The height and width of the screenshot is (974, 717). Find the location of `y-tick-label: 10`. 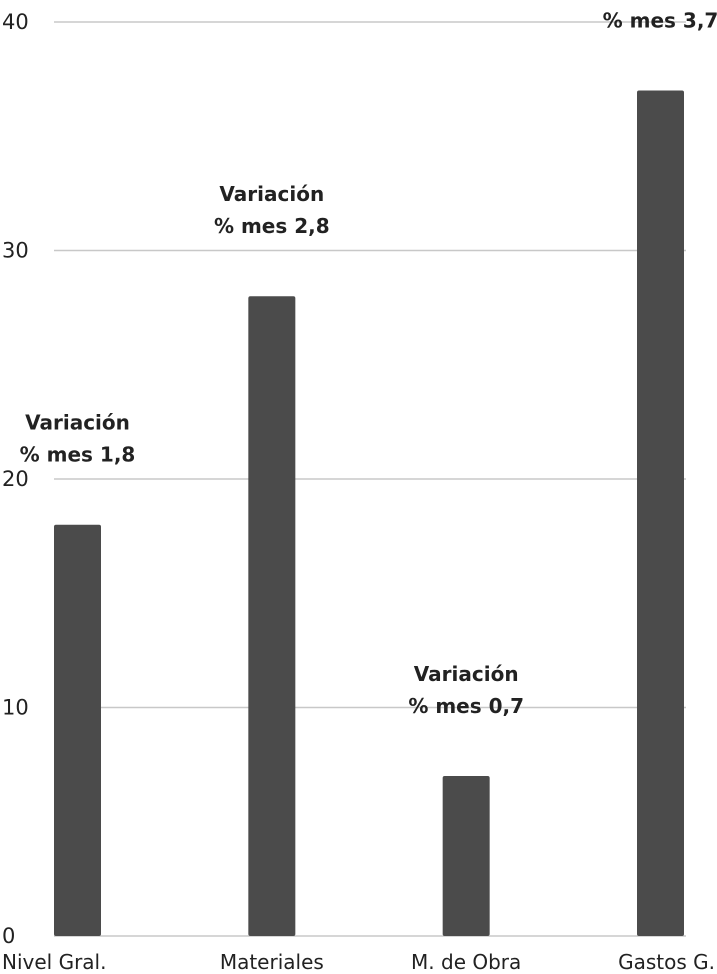

y-tick-label: 10 is located at coordinates (15, 708).